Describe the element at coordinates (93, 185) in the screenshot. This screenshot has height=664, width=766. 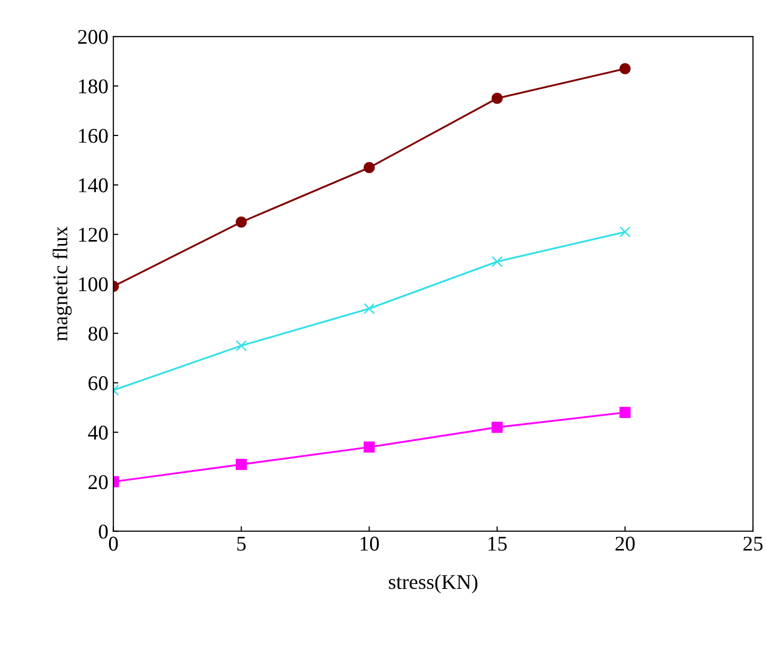
I see `y-tick-label: 140` at that location.